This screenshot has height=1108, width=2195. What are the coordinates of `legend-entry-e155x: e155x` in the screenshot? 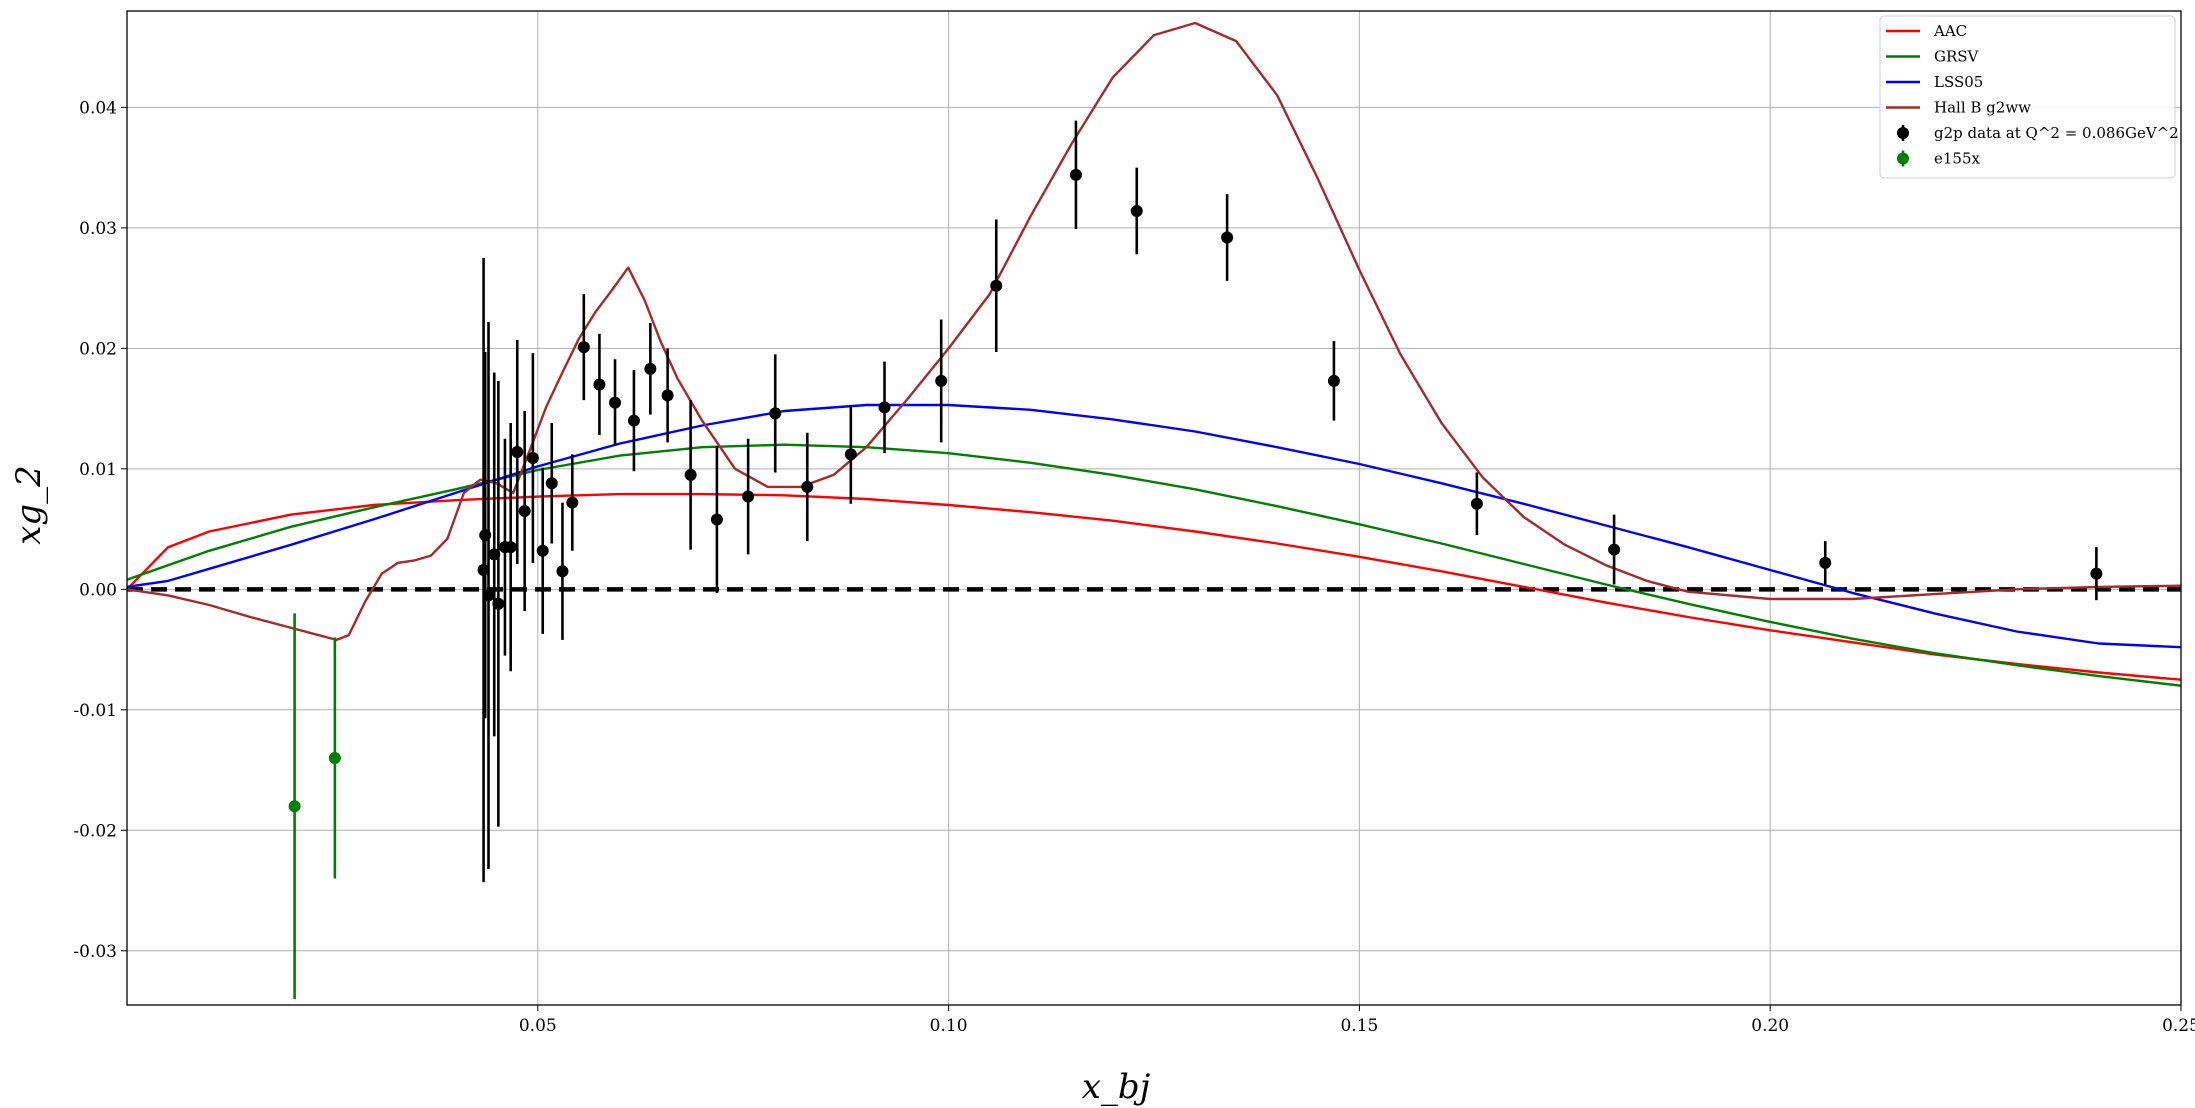 It's located at (1939, 159).